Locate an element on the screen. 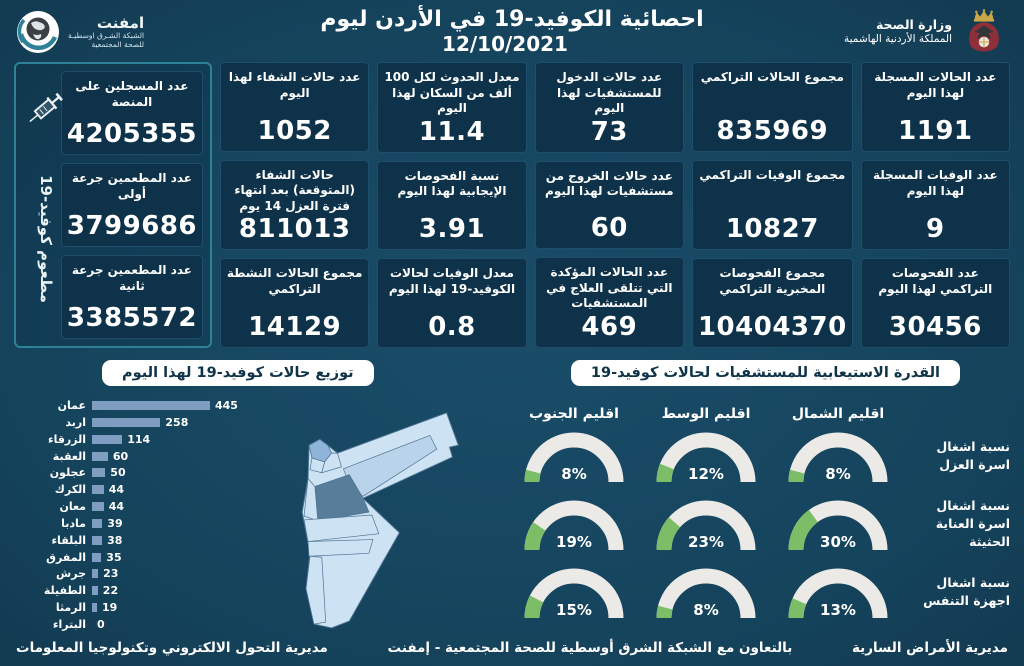  stat-value: 811013 is located at coordinates (294, 229).